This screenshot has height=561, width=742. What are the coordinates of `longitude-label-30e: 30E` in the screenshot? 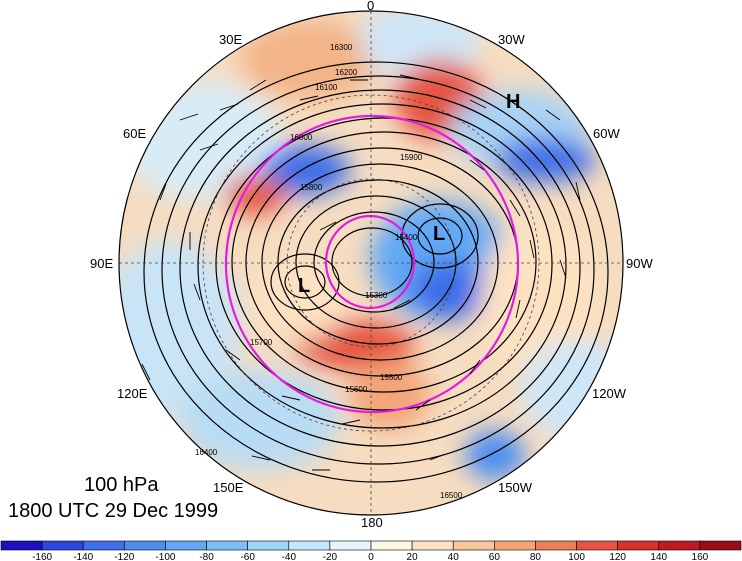 It's located at (230, 39).